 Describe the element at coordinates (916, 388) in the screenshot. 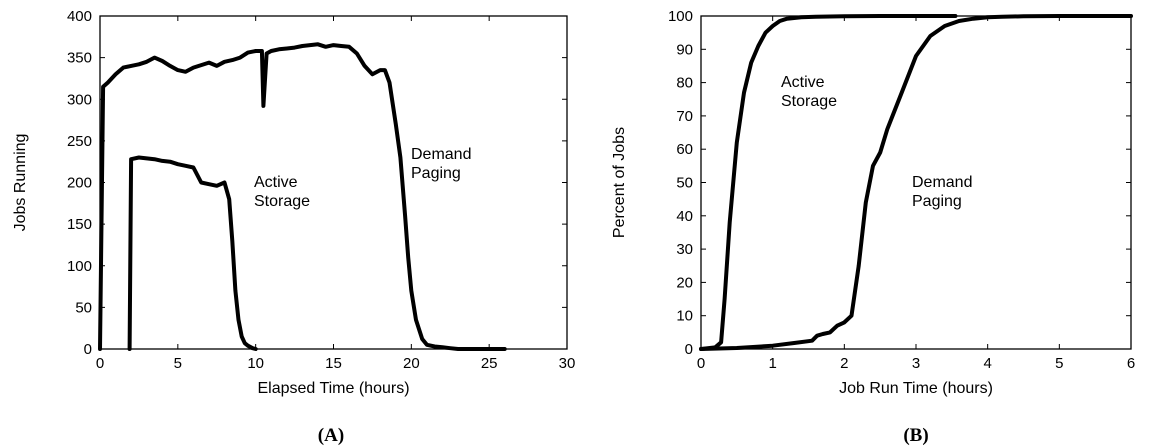

I see `x-axis-label: Job Run Time (hours)` at that location.